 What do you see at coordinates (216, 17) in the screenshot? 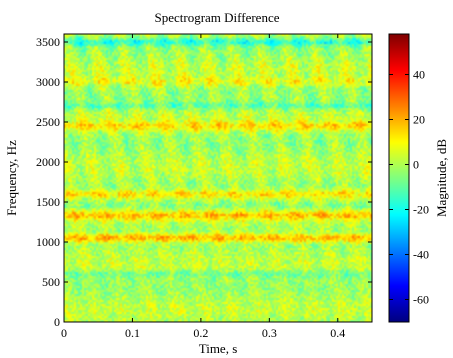
I see `chart-title: Spectrogram Difference` at bounding box center [216, 17].